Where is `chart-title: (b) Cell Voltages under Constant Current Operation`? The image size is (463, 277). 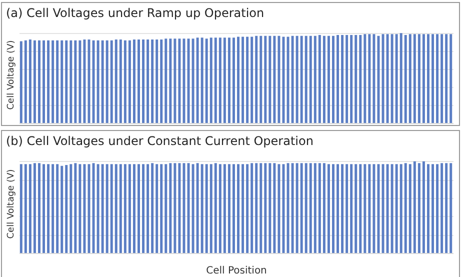 chart-title: (b) Cell Voltages under Constant Current Operation is located at coordinates (160, 141).